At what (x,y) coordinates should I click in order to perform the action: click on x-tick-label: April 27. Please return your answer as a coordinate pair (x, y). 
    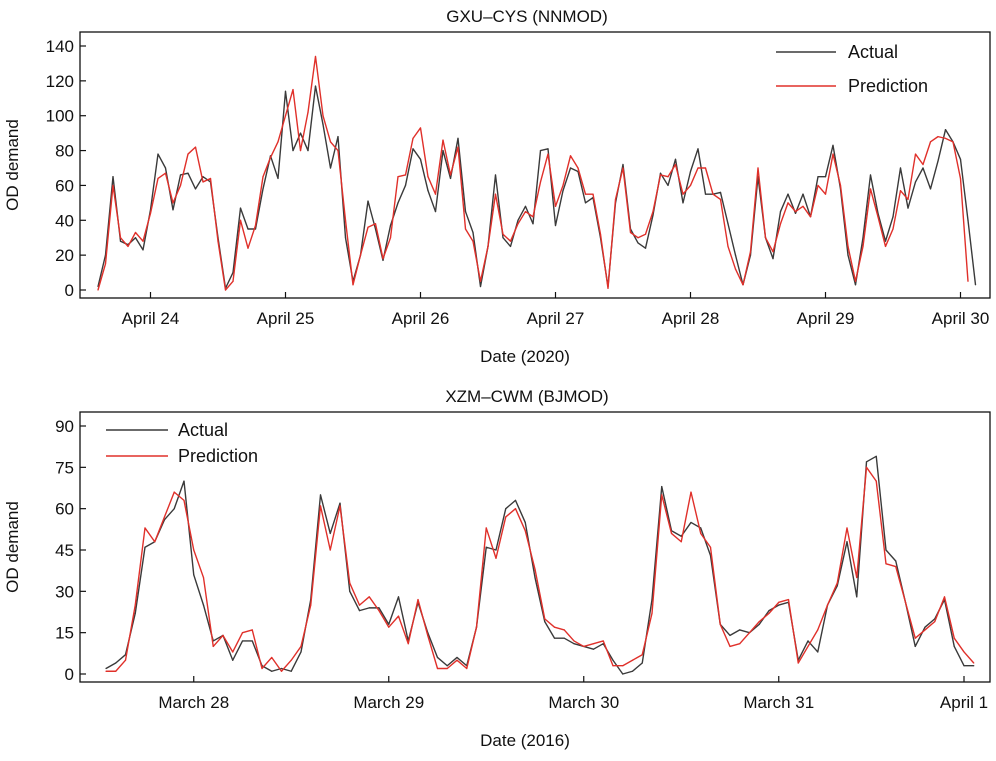
    Looking at the image, I should click on (556, 318).